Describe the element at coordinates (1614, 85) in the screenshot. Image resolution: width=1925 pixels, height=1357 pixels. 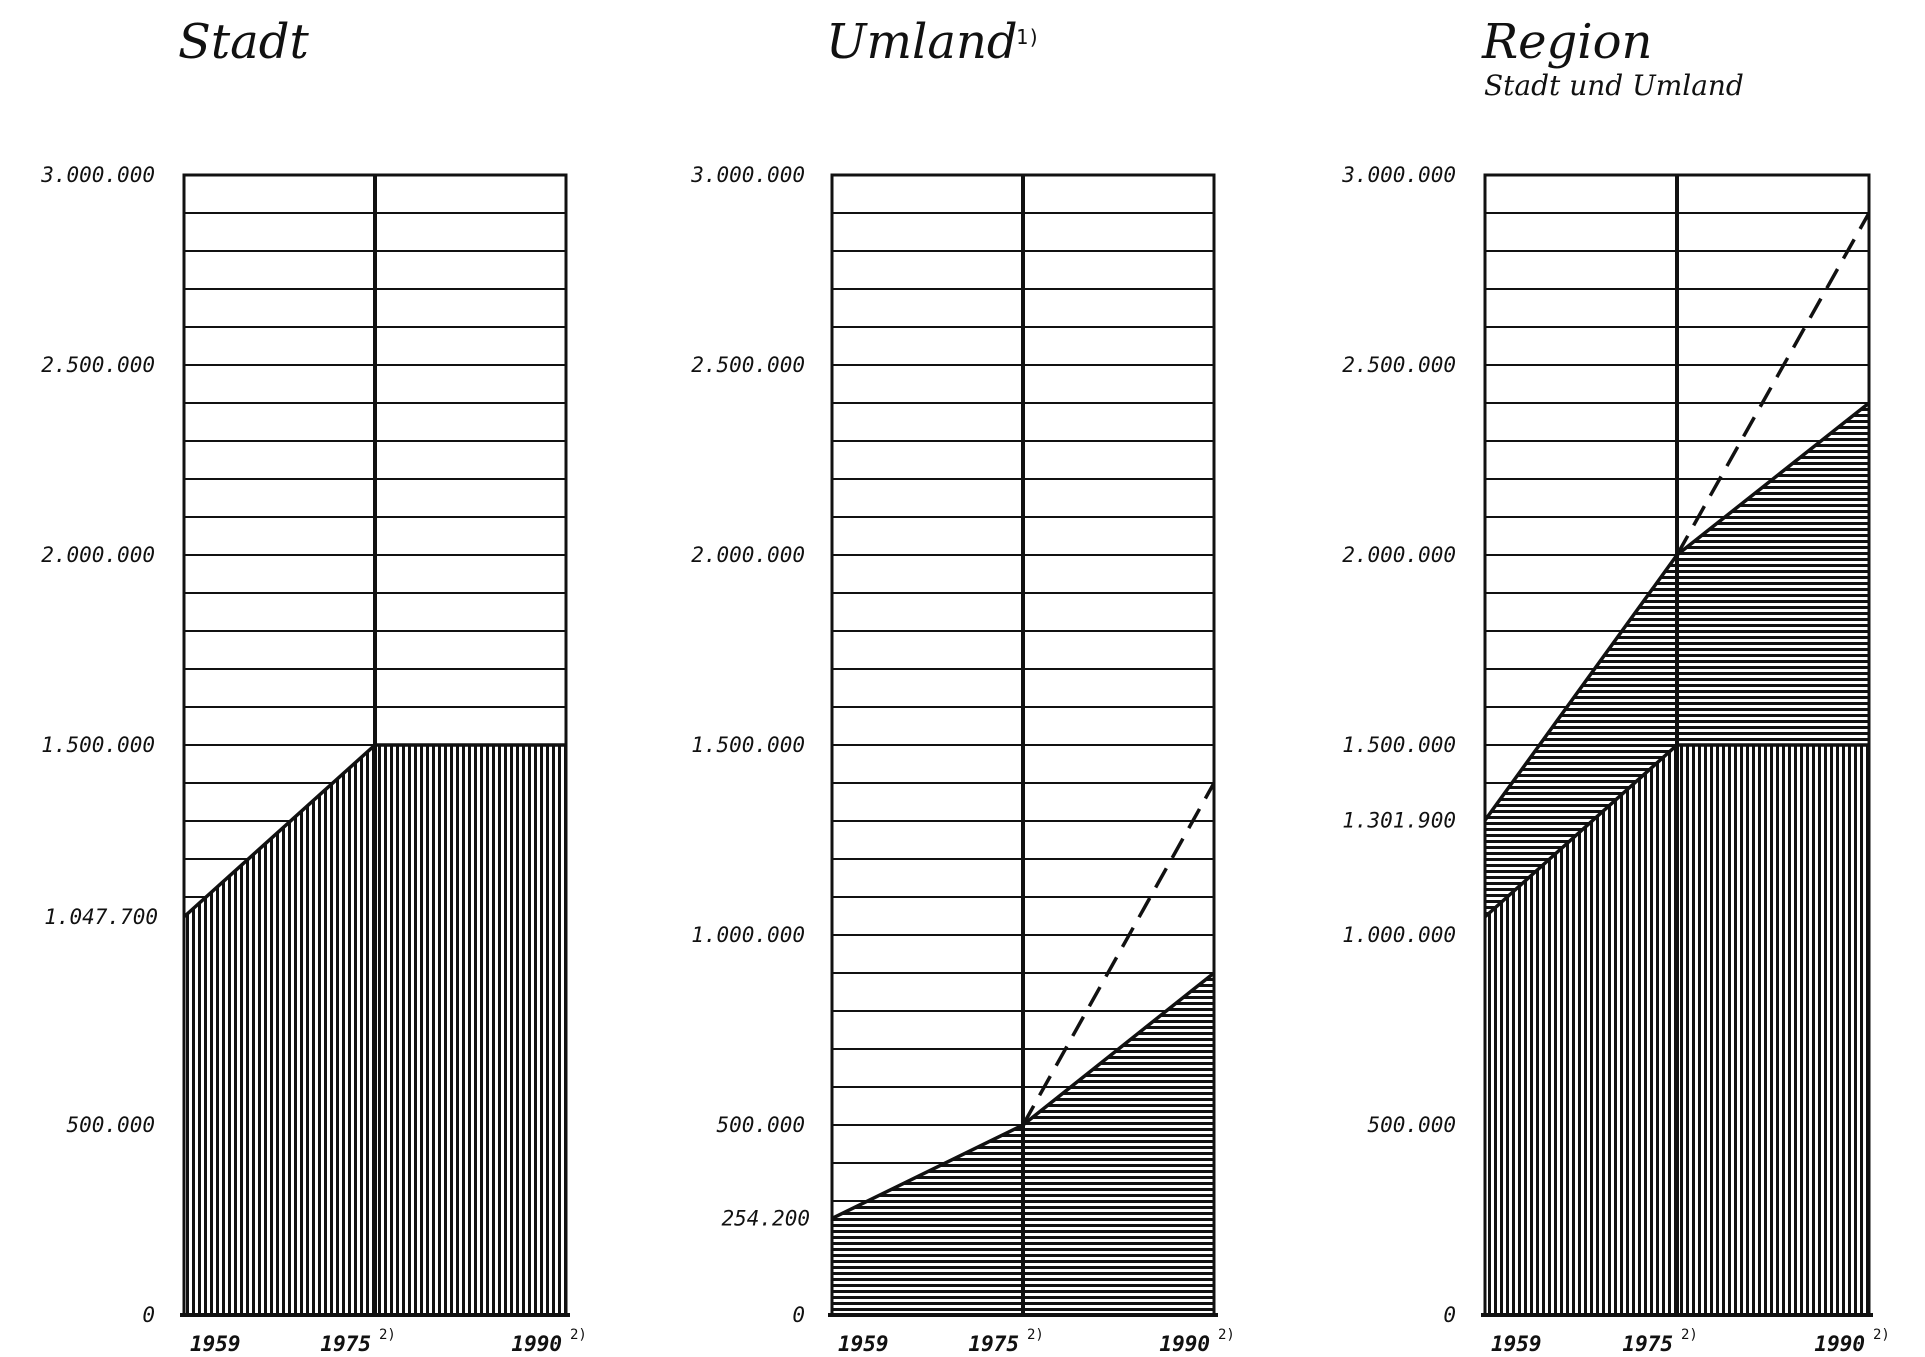
I see `panel-subtitle: Stadt und Umland` at that location.